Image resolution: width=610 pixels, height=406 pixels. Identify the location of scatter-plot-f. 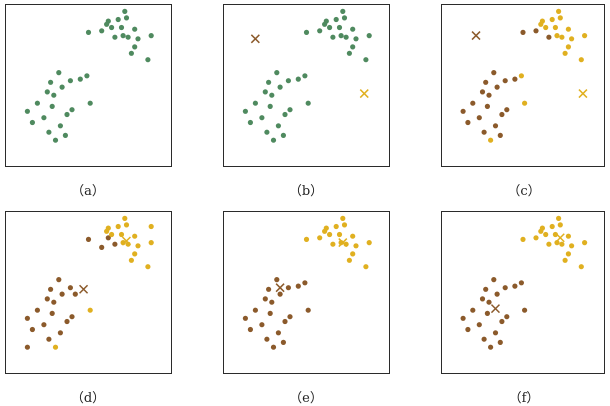
(524, 282).